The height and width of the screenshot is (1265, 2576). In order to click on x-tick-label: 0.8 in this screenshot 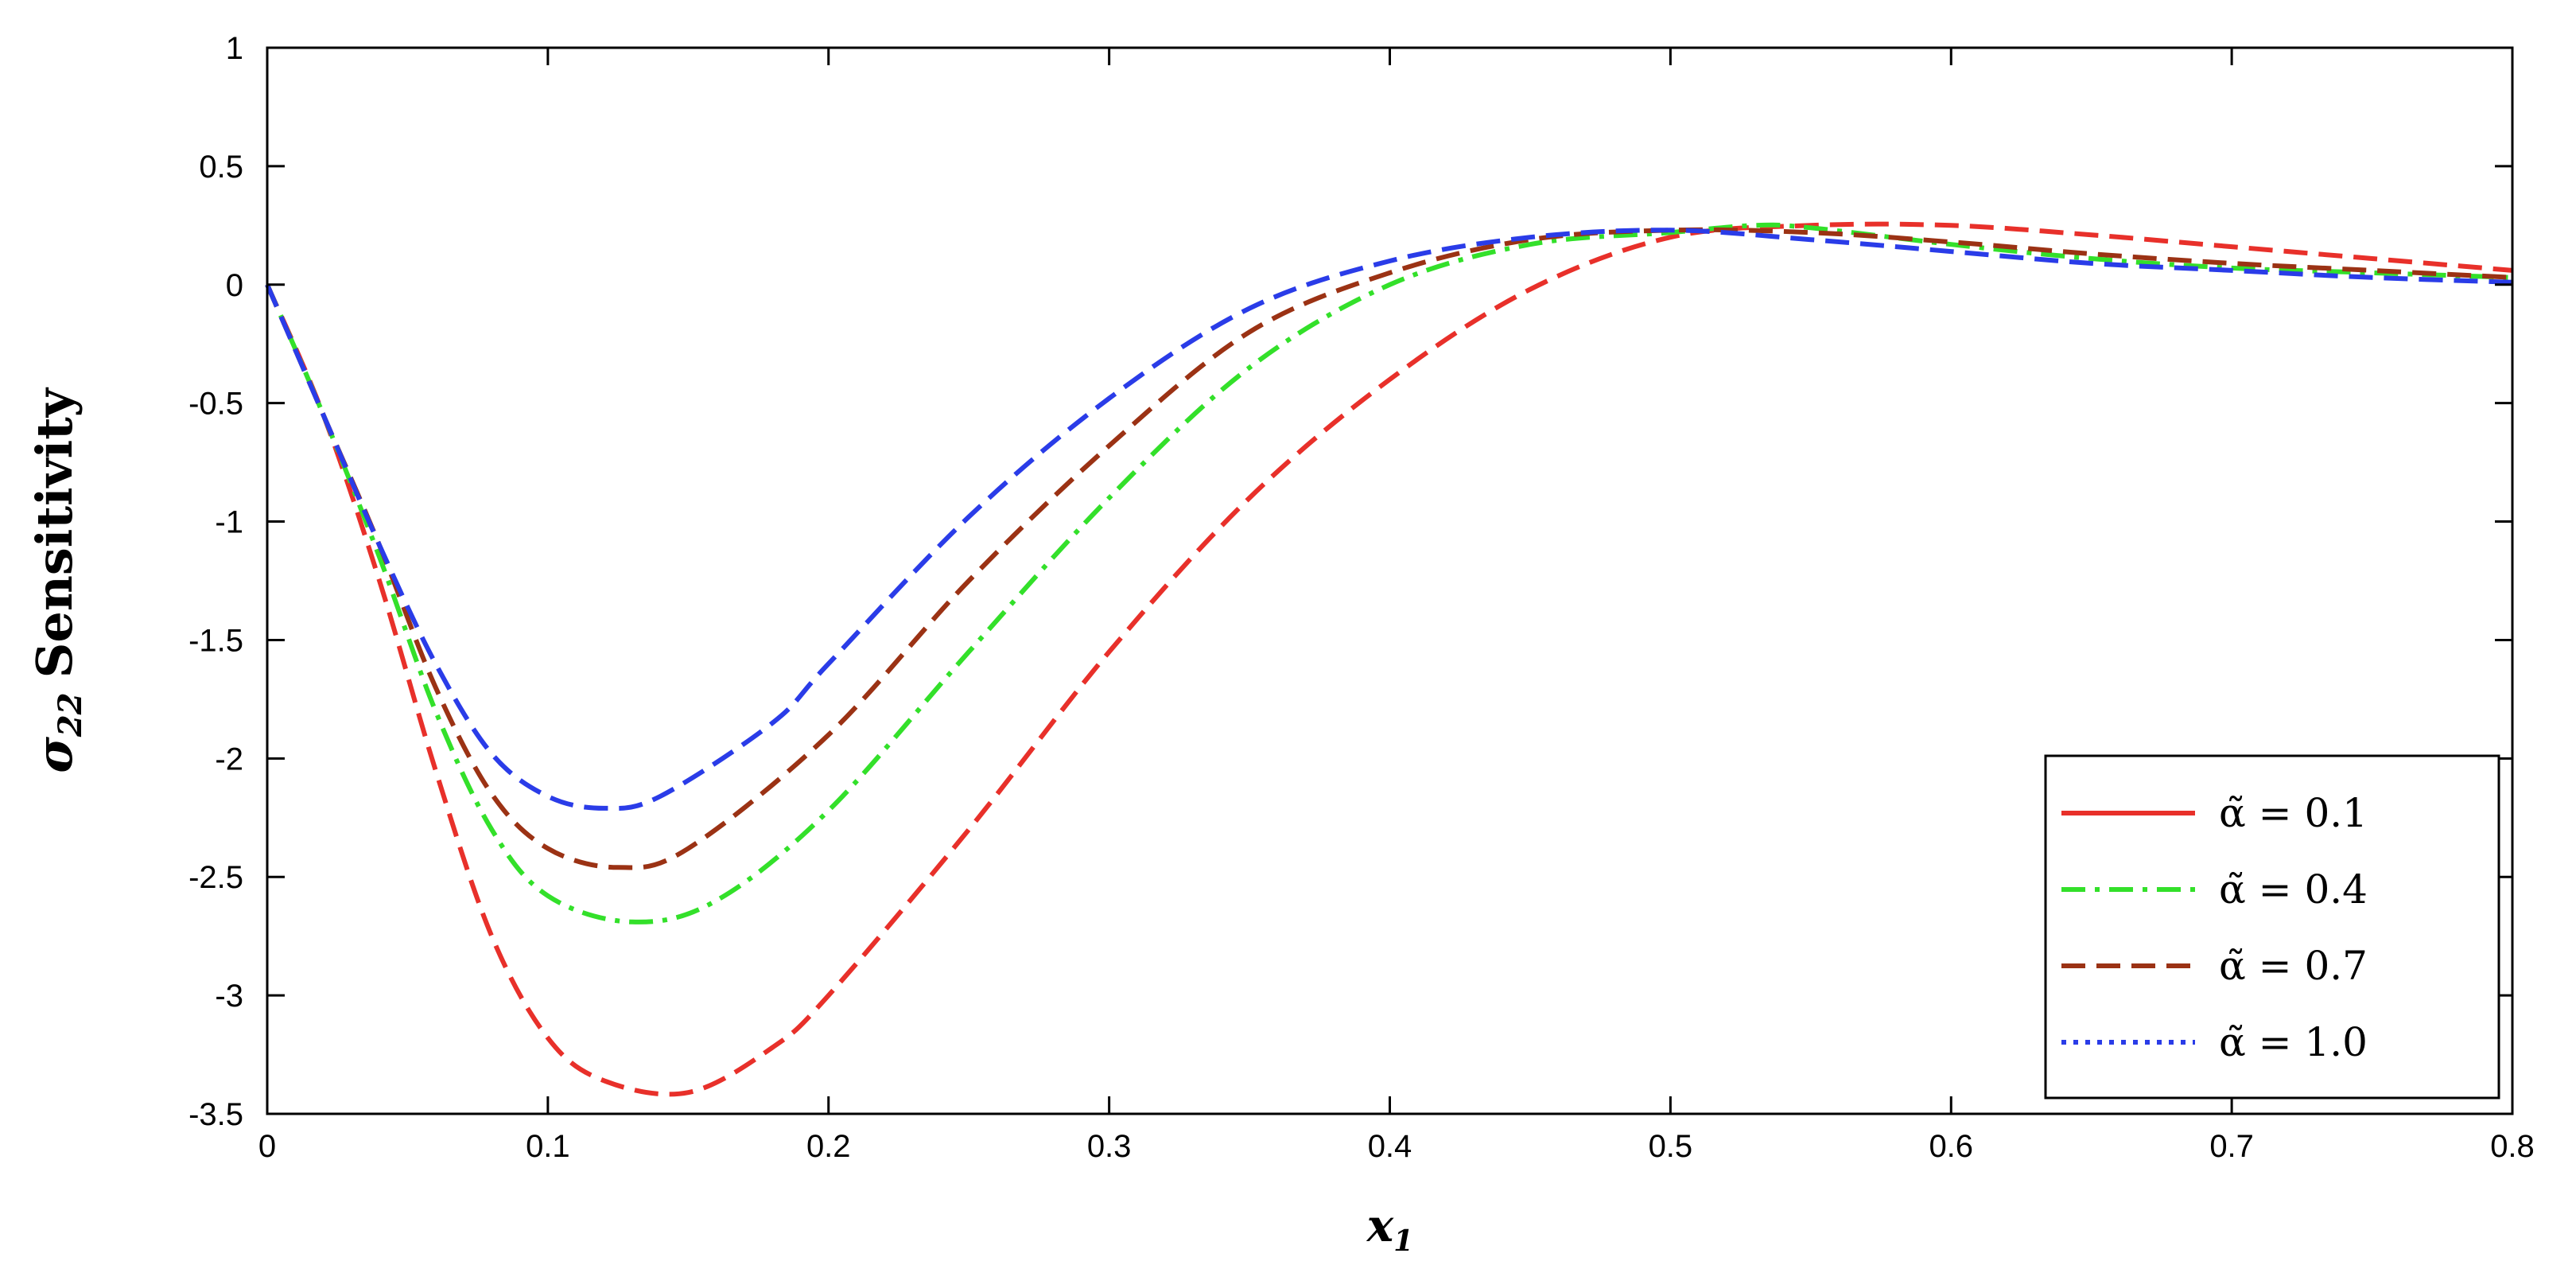, I will do `click(2512, 1146)`.